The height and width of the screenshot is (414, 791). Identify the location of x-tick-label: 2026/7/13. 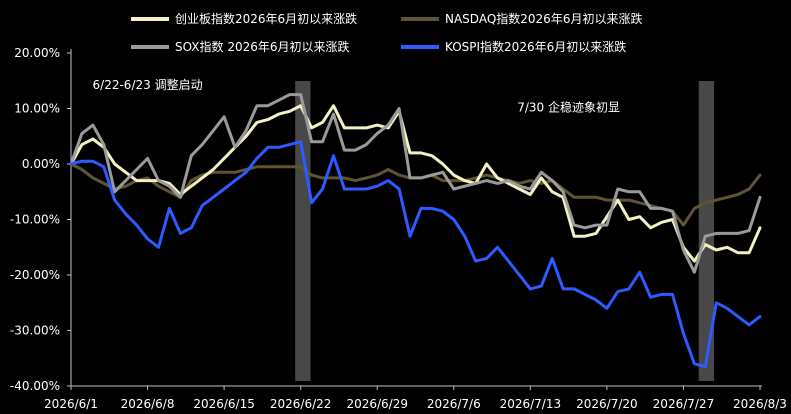
(531, 404).